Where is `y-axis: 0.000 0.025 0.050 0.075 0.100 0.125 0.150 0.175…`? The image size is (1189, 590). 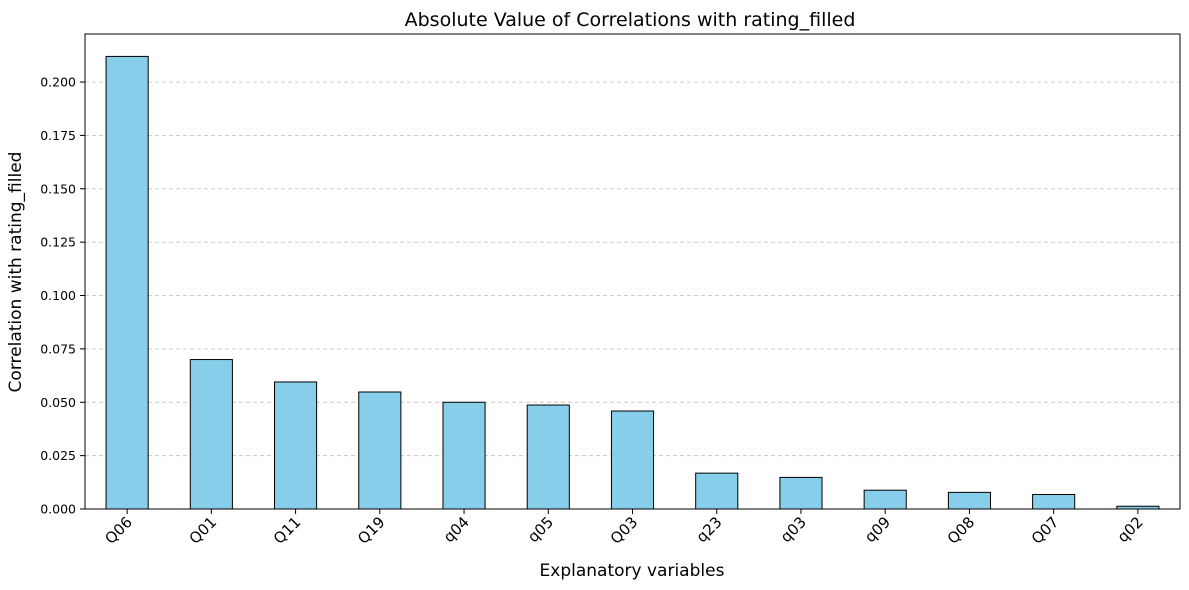
y-axis: 0.000 0.025 0.050 0.075 0.100 0.125 0.150 0.175… is located at coordinates (62, 296).